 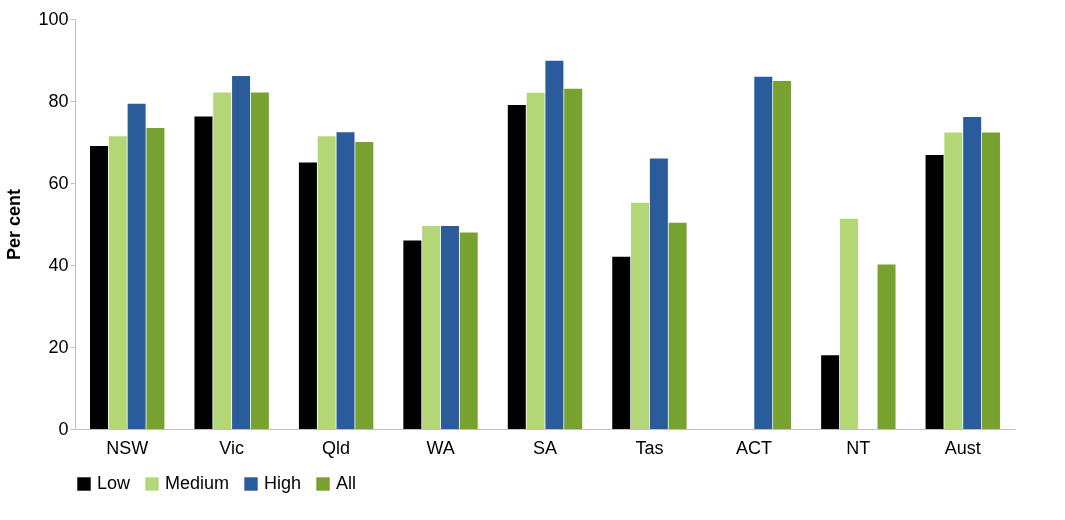 What do you see at coordinates (53, 18) in the screenshot?
I see `y-tick-label: 100` at bounding box center [53, 18].